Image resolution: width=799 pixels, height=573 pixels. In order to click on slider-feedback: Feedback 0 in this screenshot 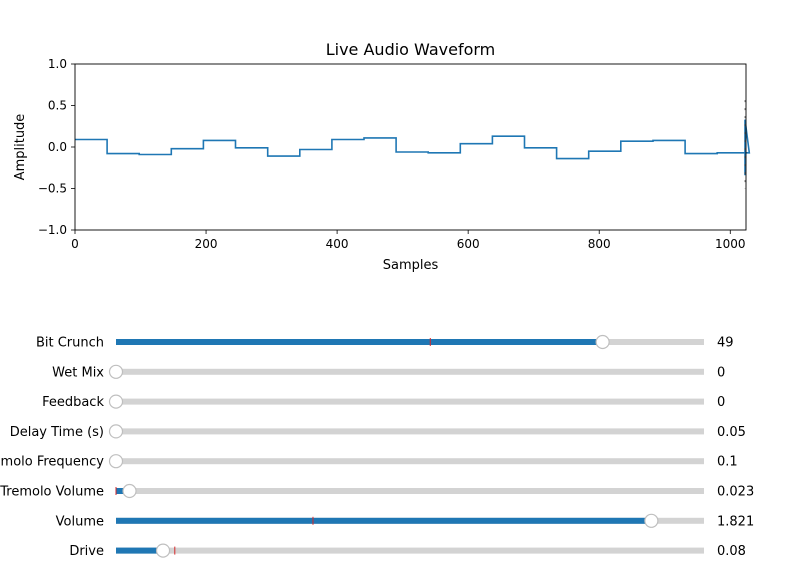, I will do `click(383, 402)`.